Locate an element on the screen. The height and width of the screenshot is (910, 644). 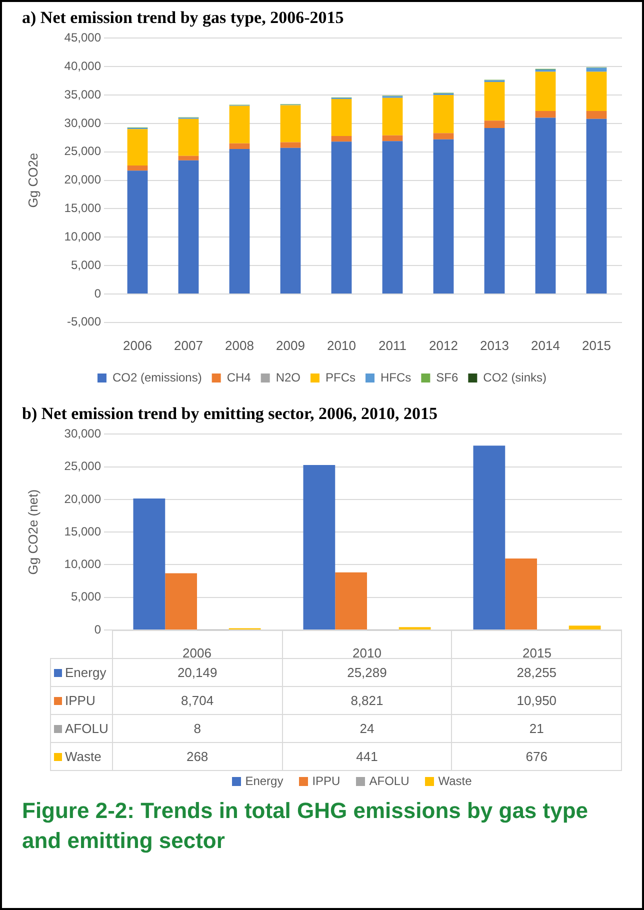
x-tick-label: 2008 is located at coordinates (239, 345).